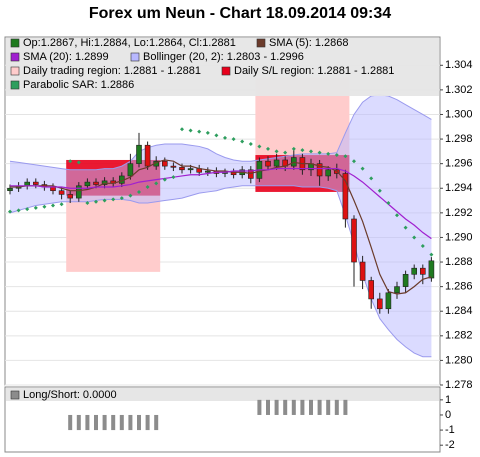 Image resolution: width=480 pixels, height=457 pixels. I want to click on legend-label: Daily S/L region: 1.2881 - 1.2881, so click(314, 71).